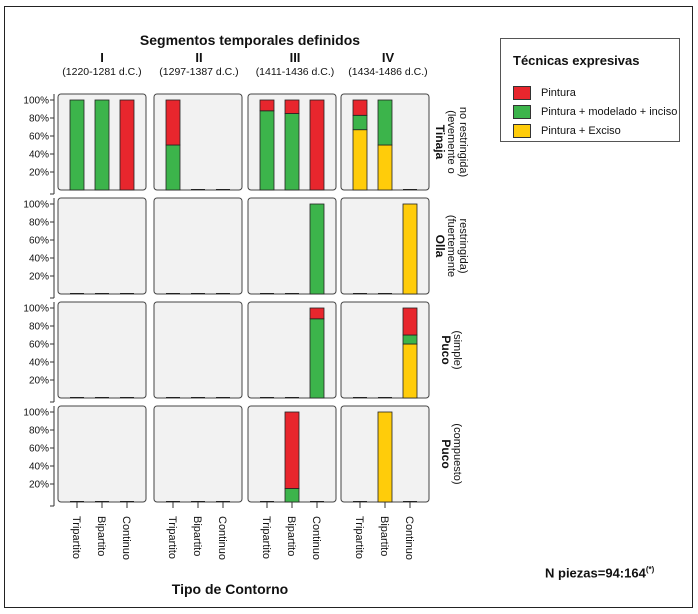 The height and width of the screenshot is (614, 698). Describe the element at coordinates (650, 569) in the screenshot. I see `sample-size-footnote-mark: (*)` at that location.